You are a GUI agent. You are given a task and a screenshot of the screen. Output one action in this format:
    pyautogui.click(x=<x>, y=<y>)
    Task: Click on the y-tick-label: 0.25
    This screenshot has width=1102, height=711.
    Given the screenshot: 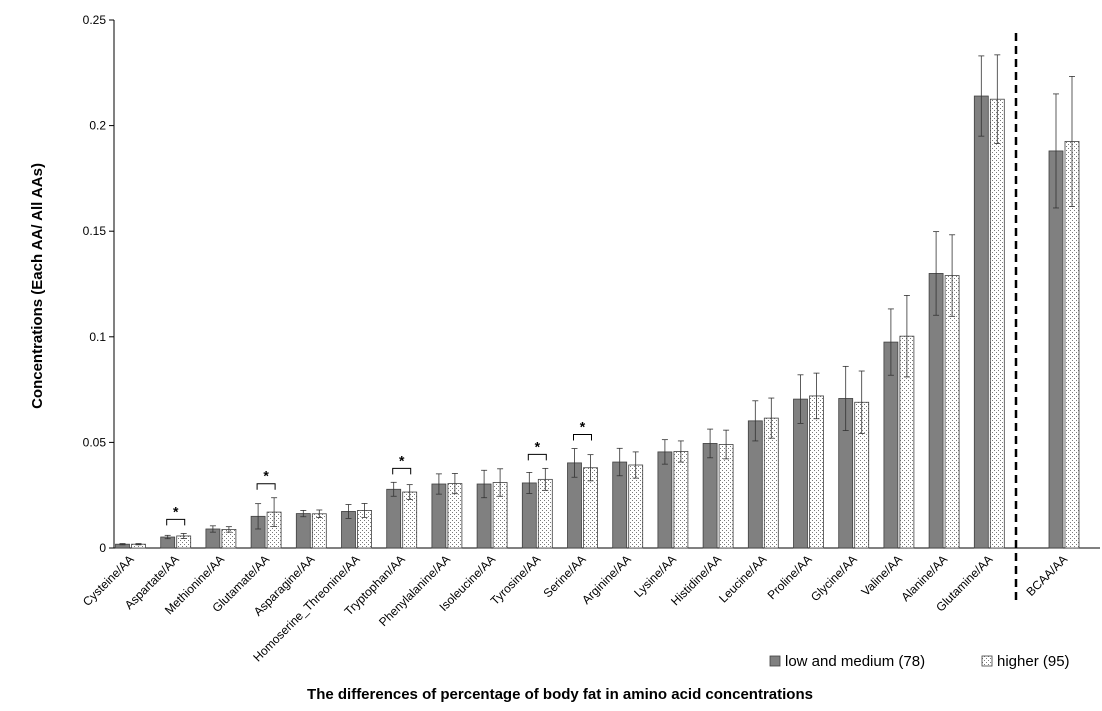 What is the action you would take?
    pyautogui.click(x=95, y=20)
    